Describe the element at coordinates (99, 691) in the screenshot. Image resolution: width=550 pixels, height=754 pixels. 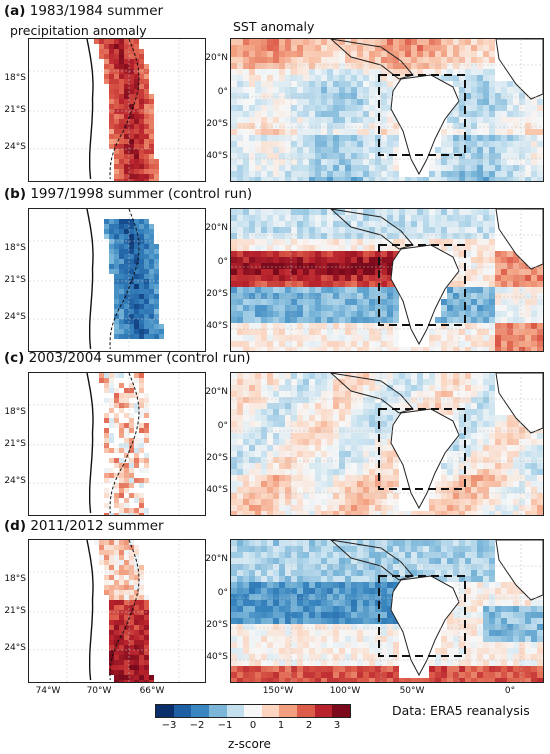
I see `precip-lon-tick: 70°W` at that location.